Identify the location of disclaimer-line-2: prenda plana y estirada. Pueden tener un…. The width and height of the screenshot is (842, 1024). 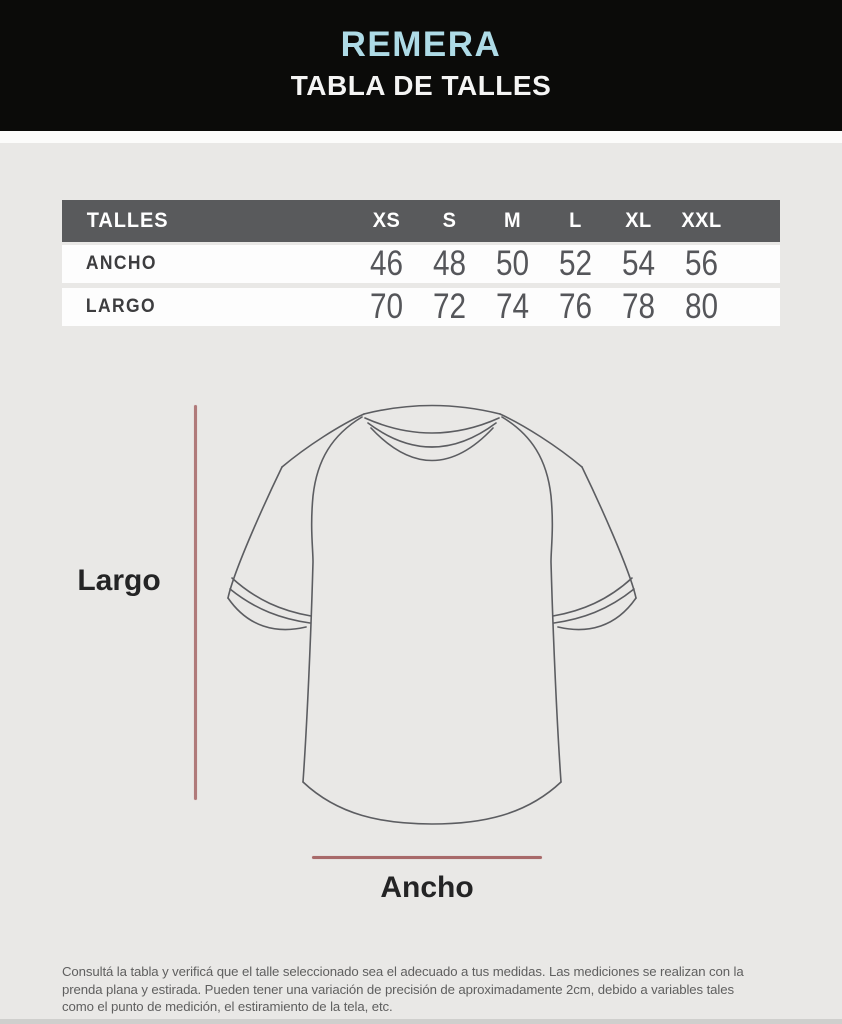
(398, 989).